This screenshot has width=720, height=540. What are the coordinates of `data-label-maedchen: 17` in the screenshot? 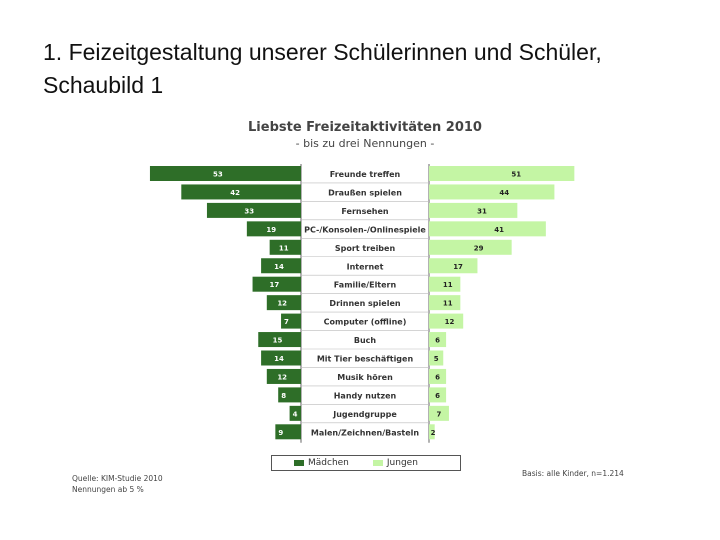 It's located at (274, 285).